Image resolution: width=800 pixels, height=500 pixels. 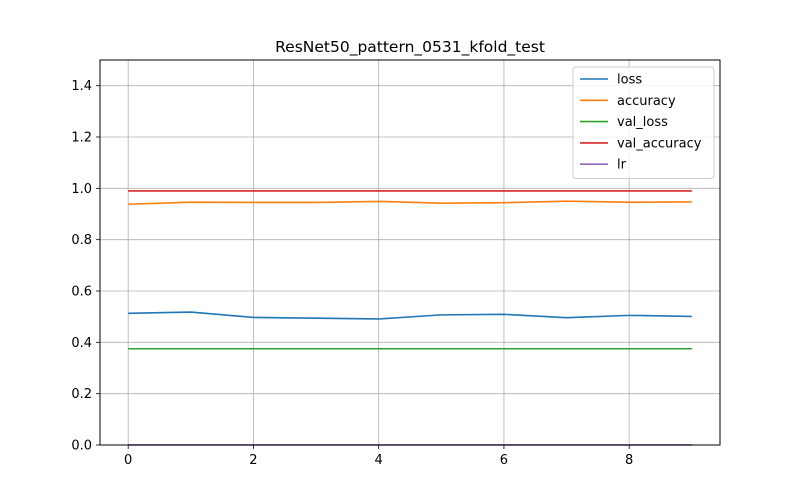 What do you see at coordinates (646, 101) in the screenshot?
I see `legend-label-accuracy: accuracy` at bounding box center [646, 101].